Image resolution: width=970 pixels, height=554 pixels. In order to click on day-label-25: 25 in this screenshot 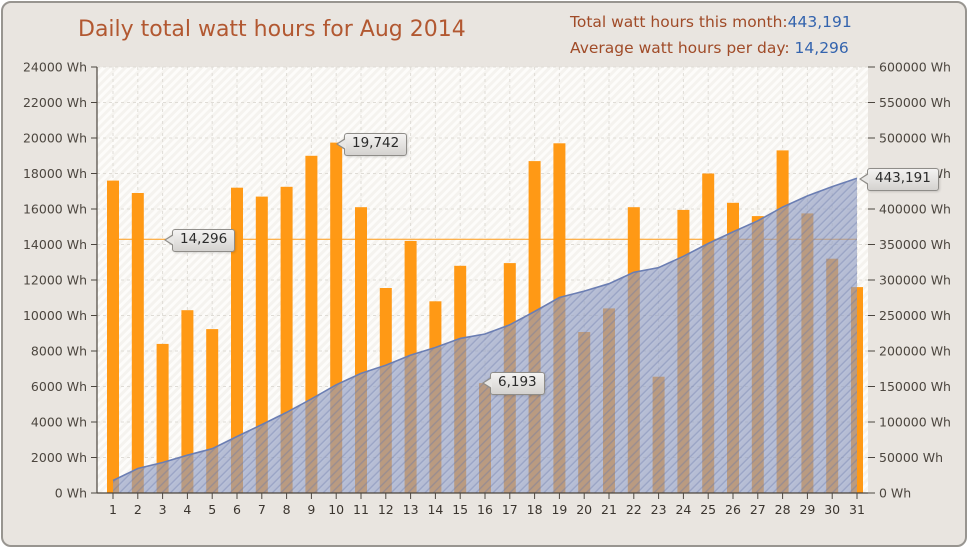, I will do `click(708, 509)`.